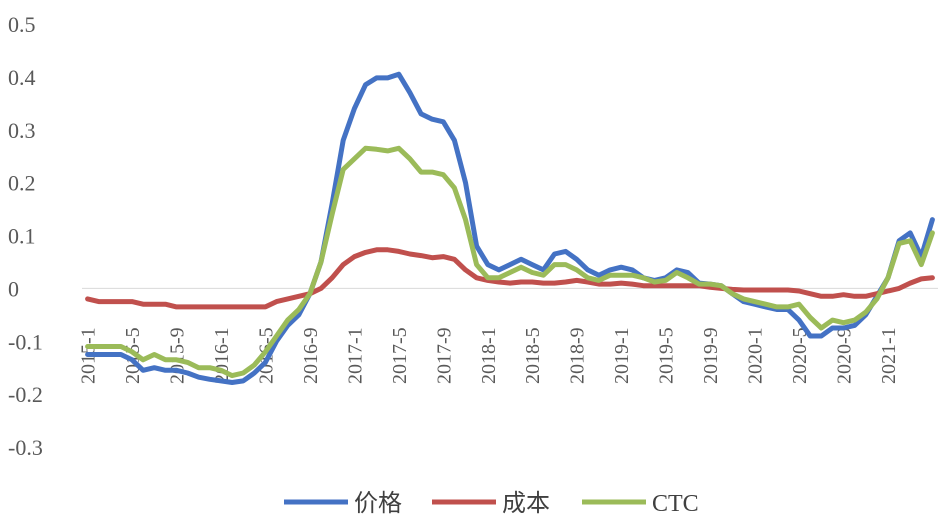 This screenshot has width=951, height=528. I want to click on x-tick-label: 2018-1, so click(489, 355).